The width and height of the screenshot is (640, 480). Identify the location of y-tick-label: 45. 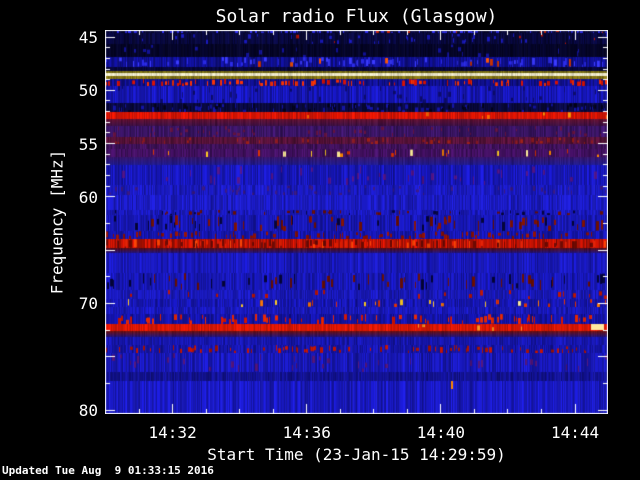
(88, 38).